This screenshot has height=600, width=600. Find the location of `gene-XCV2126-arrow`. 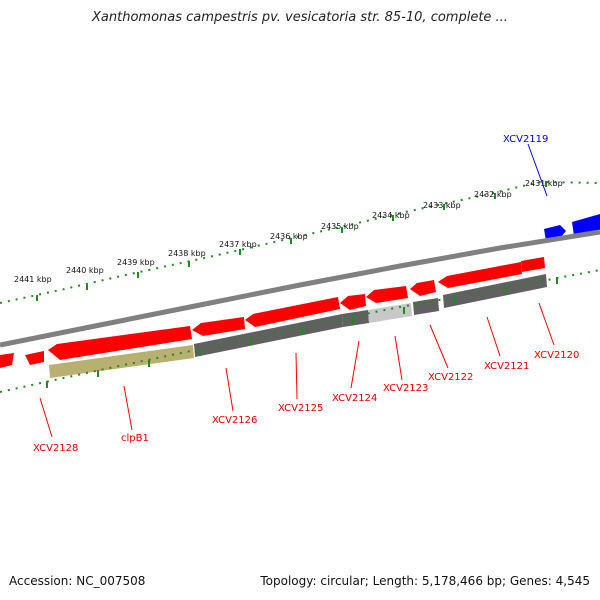

gene-XCV2126-arrow is located at coordinates (218, 326).